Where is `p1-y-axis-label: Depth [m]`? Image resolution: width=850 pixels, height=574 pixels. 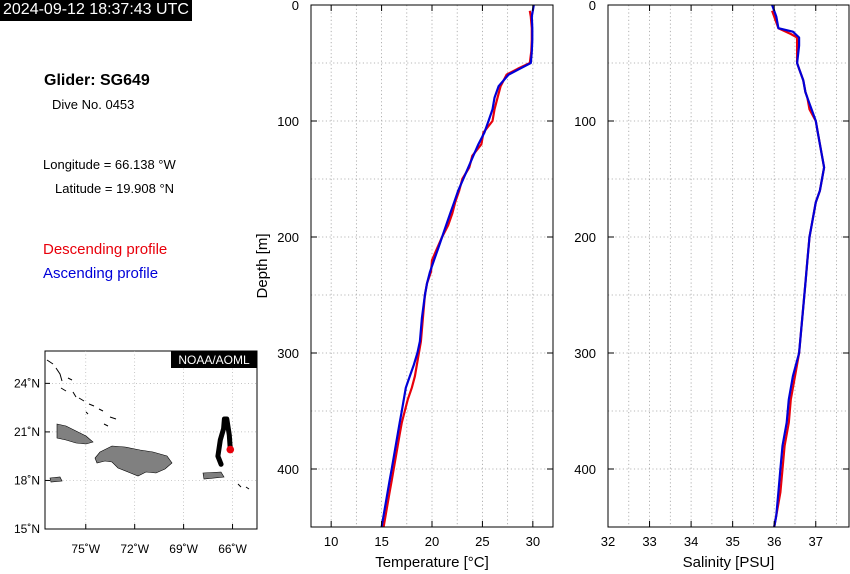 p1-y-axis-label: Depth [m] is located at coordinates (262, 265).